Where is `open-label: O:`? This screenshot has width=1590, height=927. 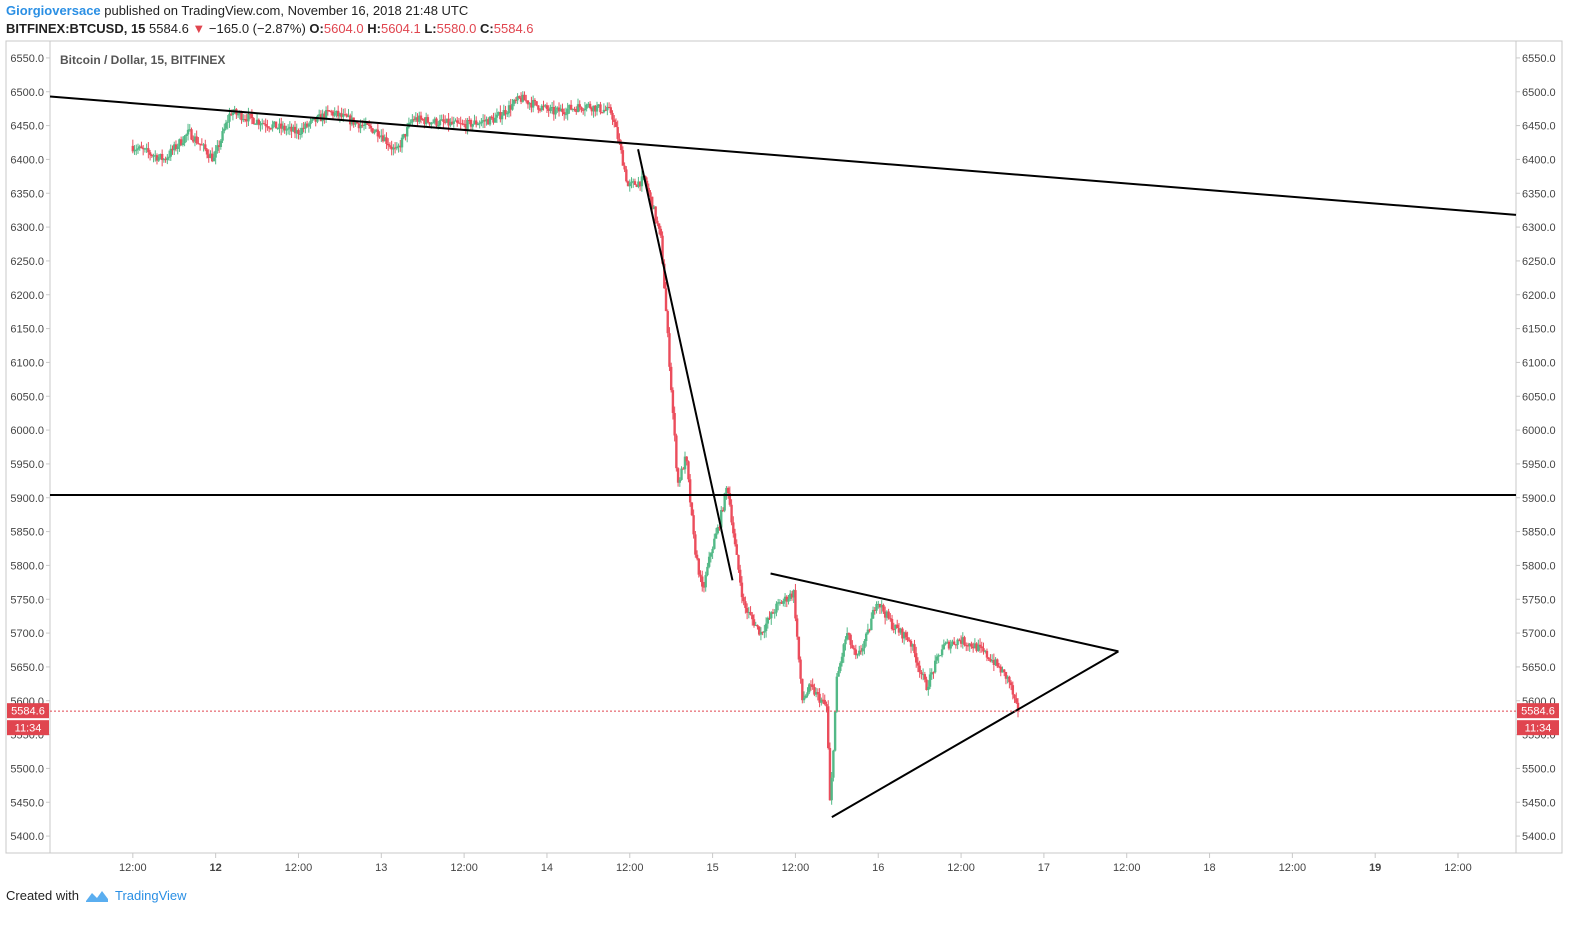 open-label: O: is located at coordinates (316, 28).